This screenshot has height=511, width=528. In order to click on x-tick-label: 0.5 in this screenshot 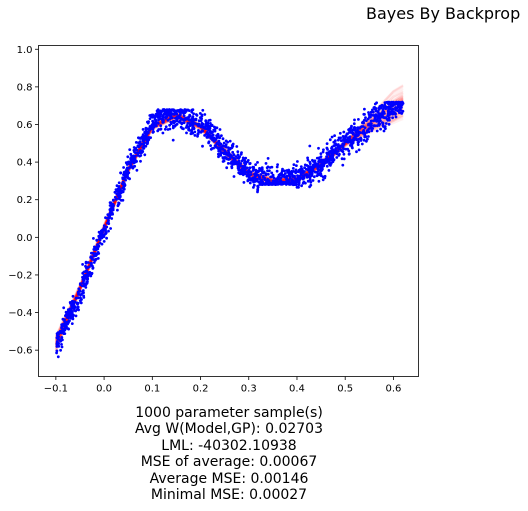, I will do `click(345, 389)`.